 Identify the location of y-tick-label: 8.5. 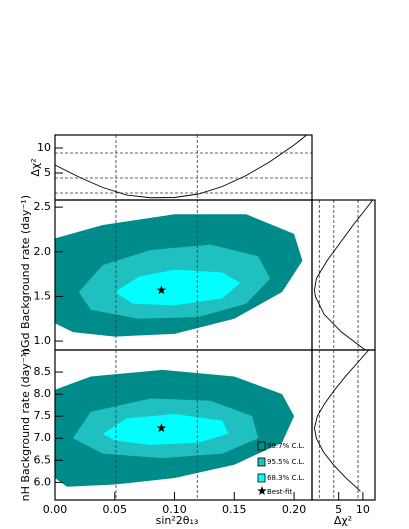
(43, 371).